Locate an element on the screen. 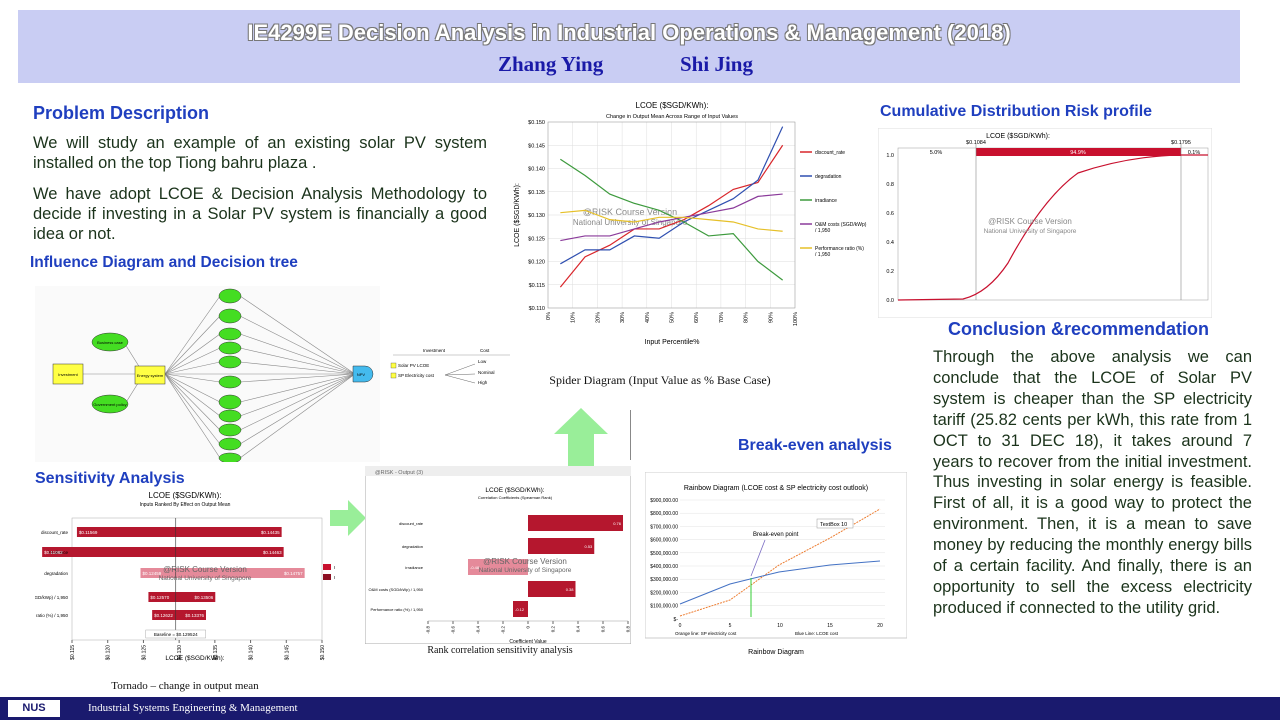 The width and height of the screenshot is (1280, 720). x-tick-label: 90% is located at coordinates (771, 317).